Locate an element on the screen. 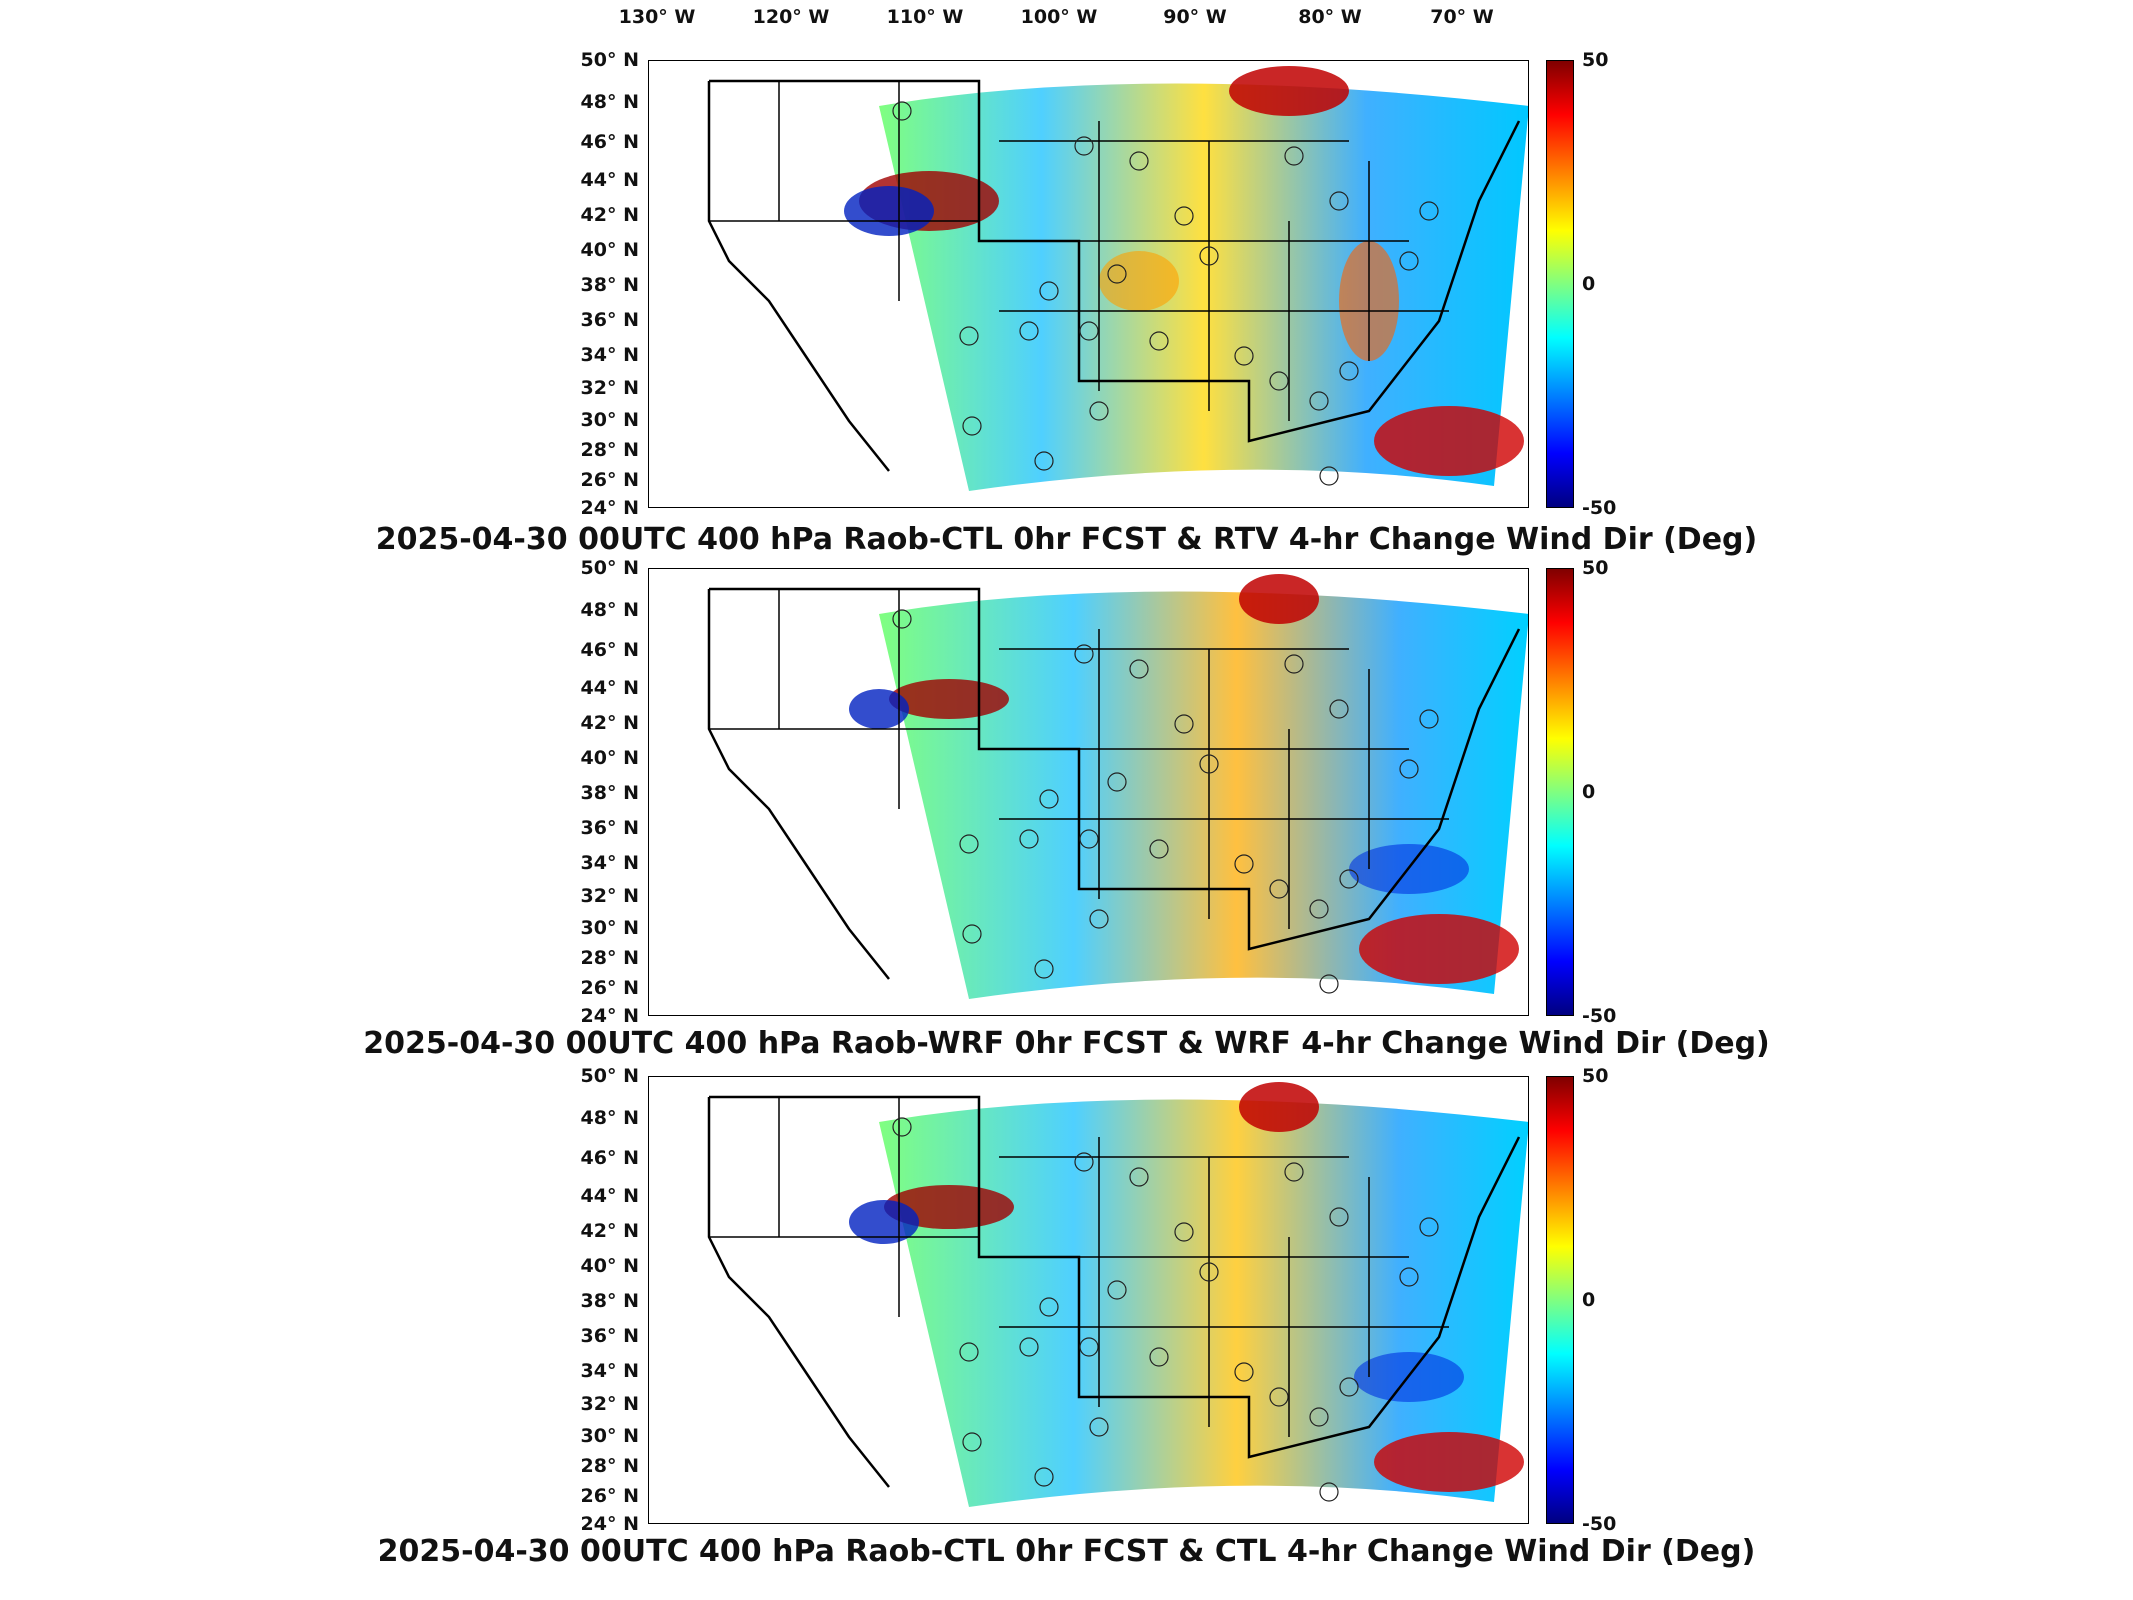  lon-label: 130° W is located at coordinates (657, 17).